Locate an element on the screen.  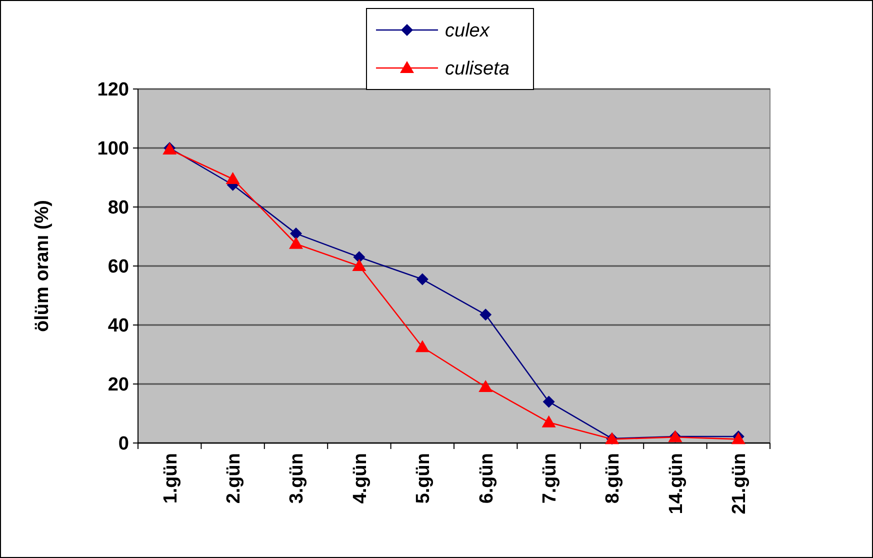
x-tick-label: 21.gün is located at coordinates (739, 483).